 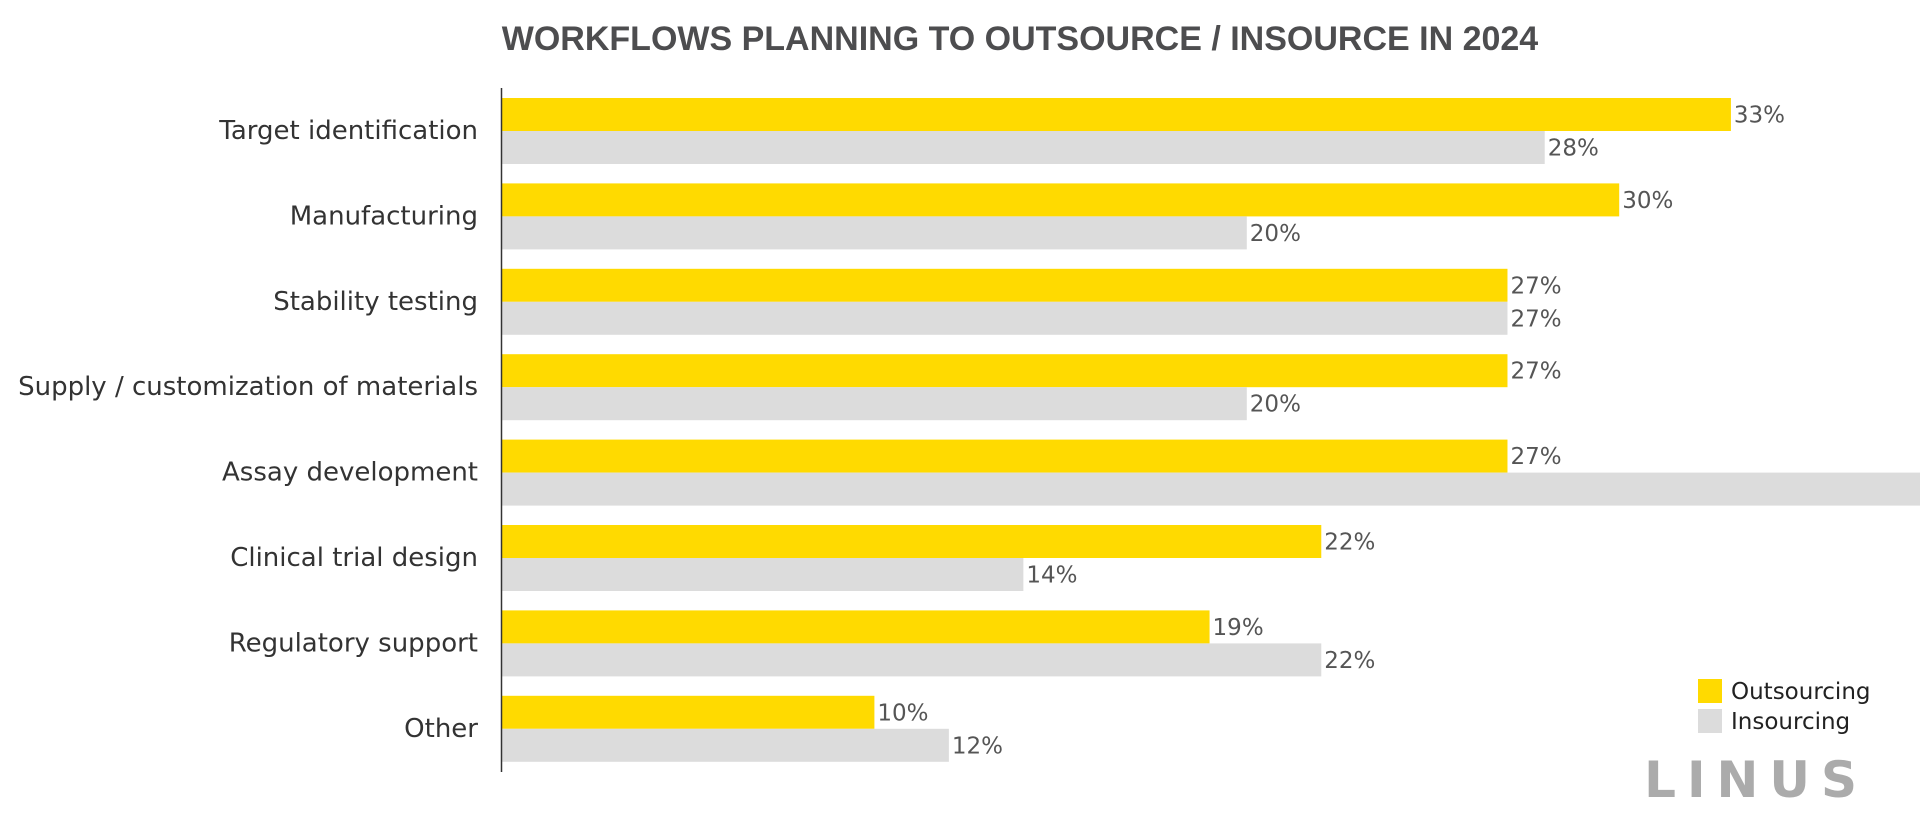 I want to click on value-label-insourcing-manufacturing: 20%, so click(x=1275, y=234).